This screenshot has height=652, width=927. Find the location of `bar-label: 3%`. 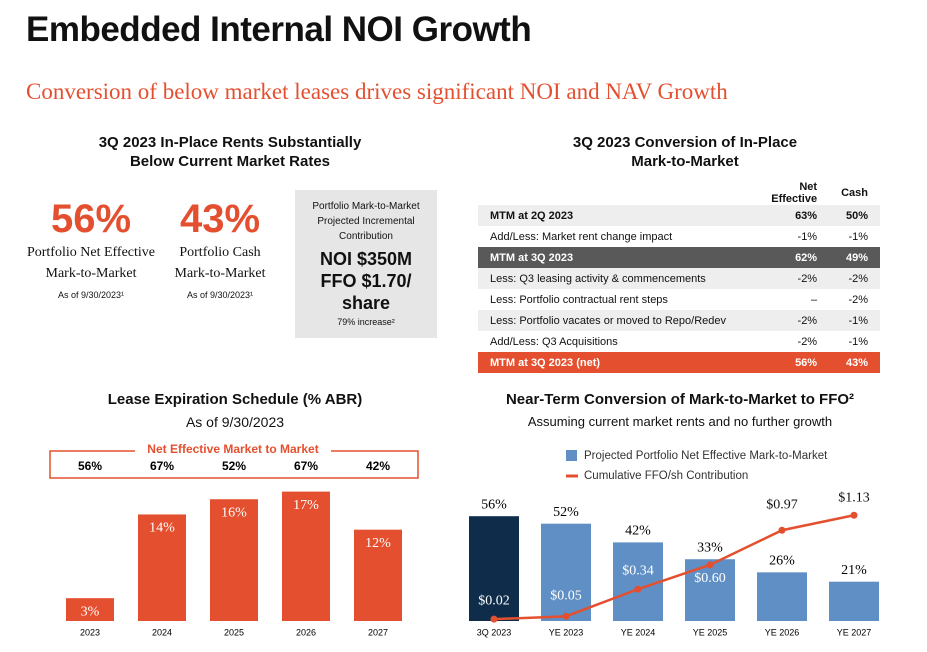

bar-label: 3% is located at coordinates (90, 611).